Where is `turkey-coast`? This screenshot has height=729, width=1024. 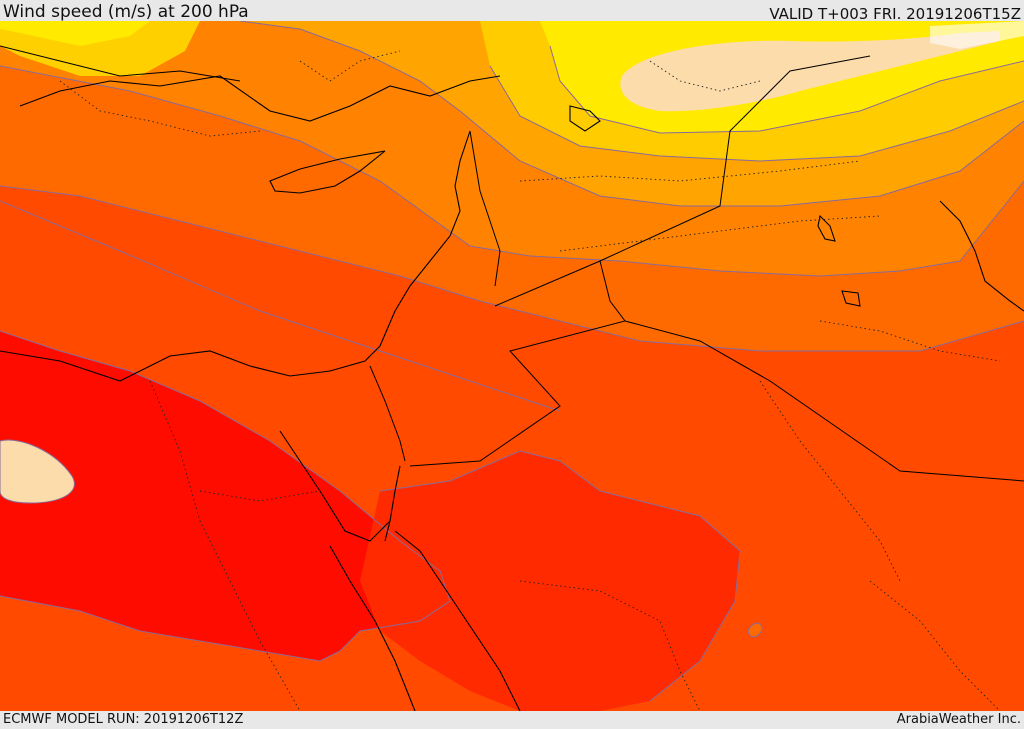 turkey-coast is located at coordinates (260, 98).